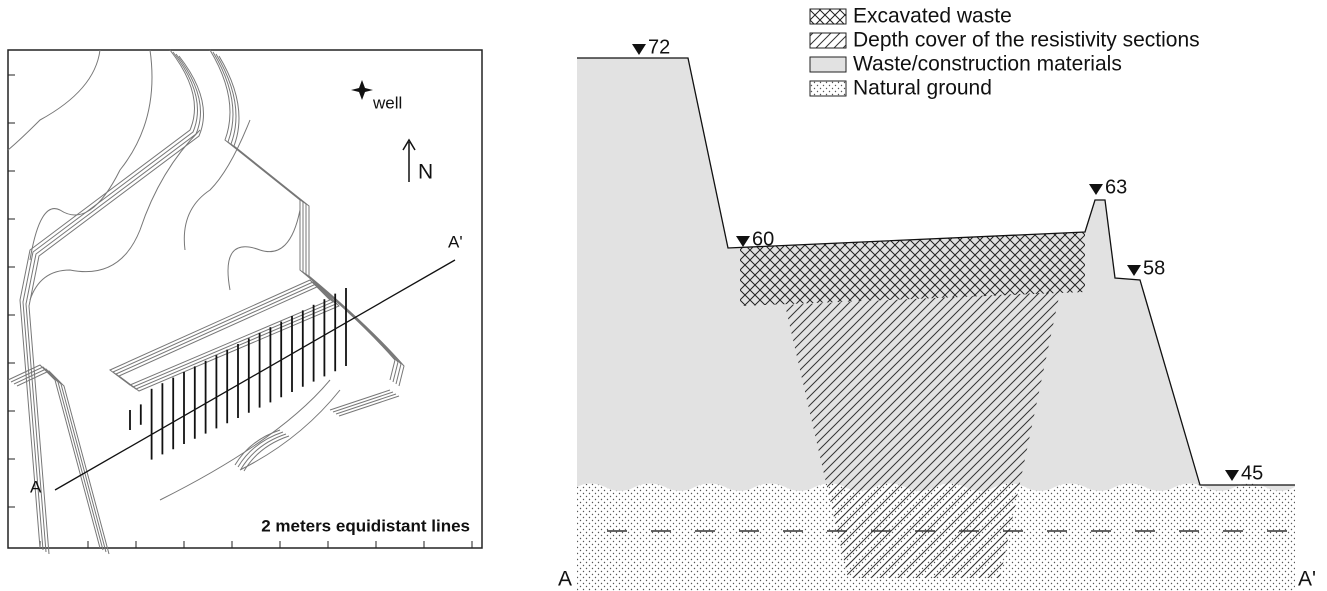 This screenshot has width=1327, height=591. Describe the element at coordinates (922, 435) in the screenshot. I see `depth-cover` at that location.